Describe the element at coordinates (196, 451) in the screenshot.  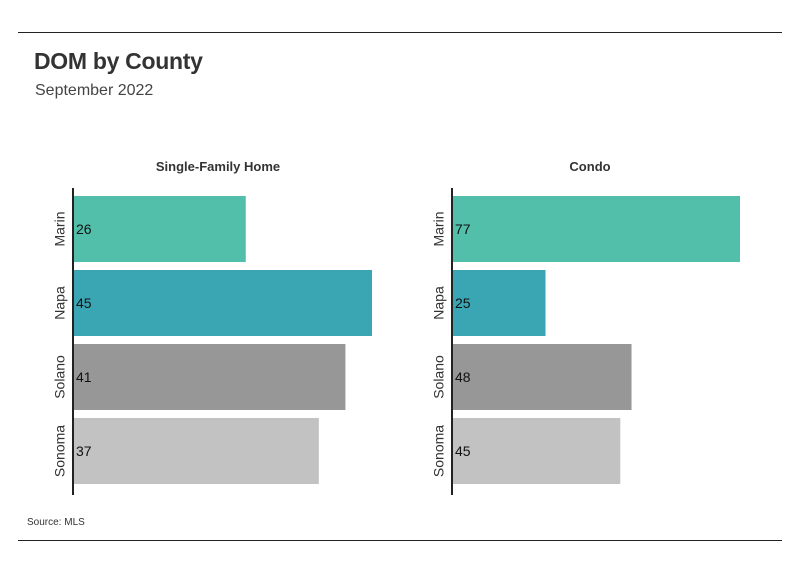
I see `bar-single-family-home-sonoma` at that location.